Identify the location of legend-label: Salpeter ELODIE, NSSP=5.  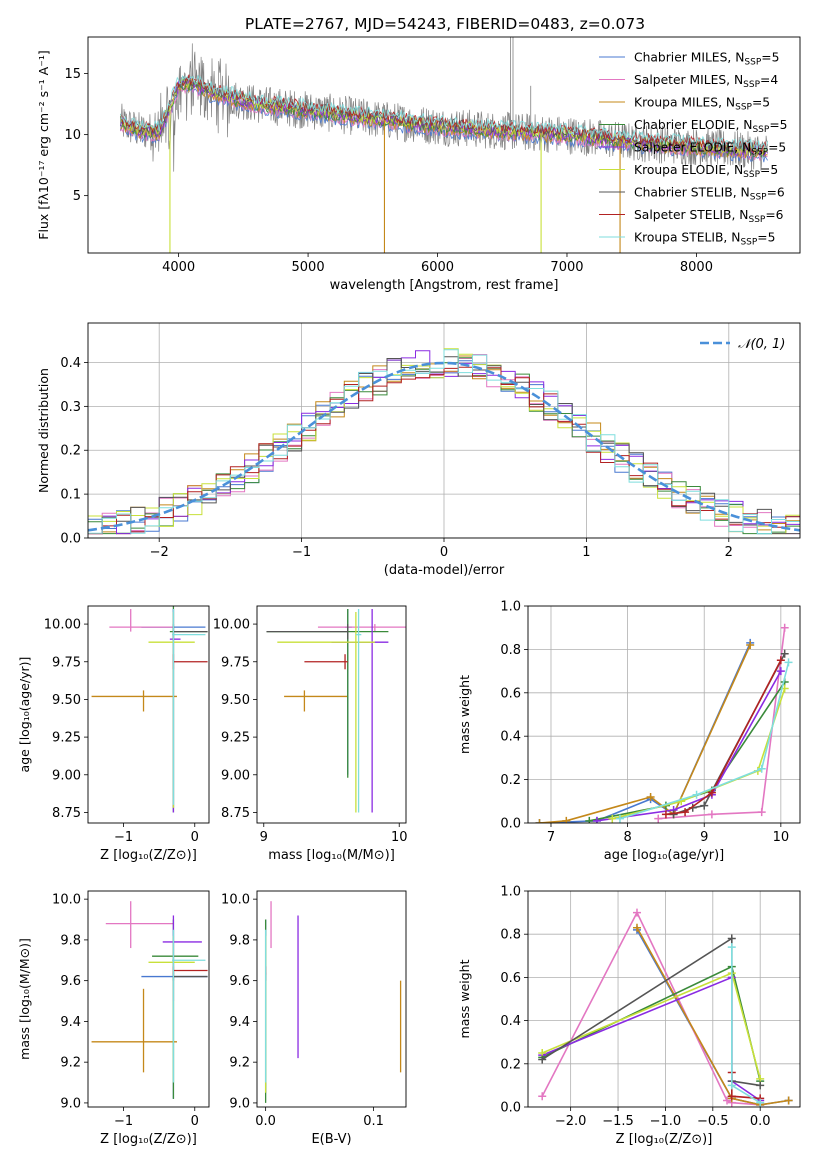
(710, 149).